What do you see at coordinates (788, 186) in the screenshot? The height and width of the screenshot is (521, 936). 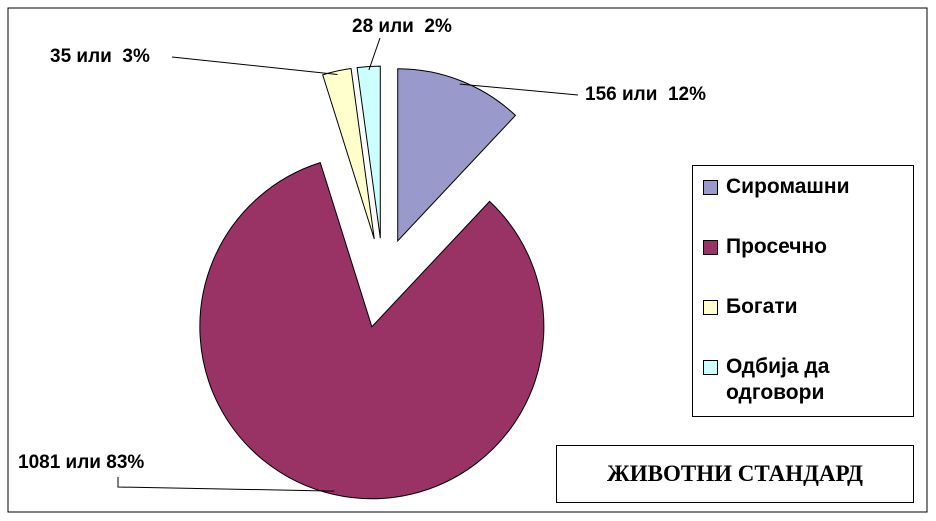 I see `legend-label: Сиромашни` at bounding box center [788, 186].